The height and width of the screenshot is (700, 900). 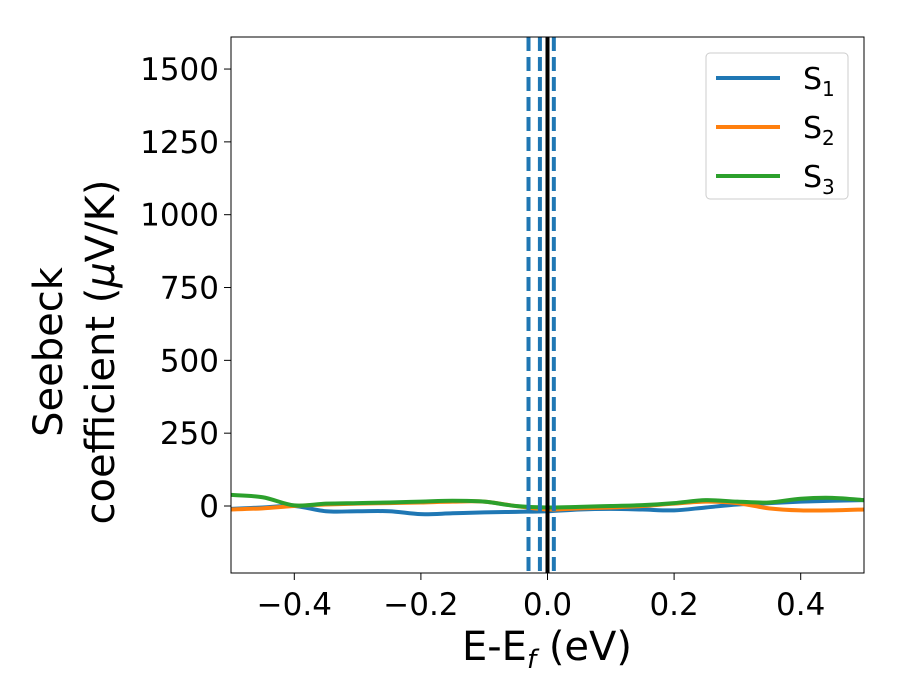 I want to click on y-tick-label: 750, so click(x=189, y=289).